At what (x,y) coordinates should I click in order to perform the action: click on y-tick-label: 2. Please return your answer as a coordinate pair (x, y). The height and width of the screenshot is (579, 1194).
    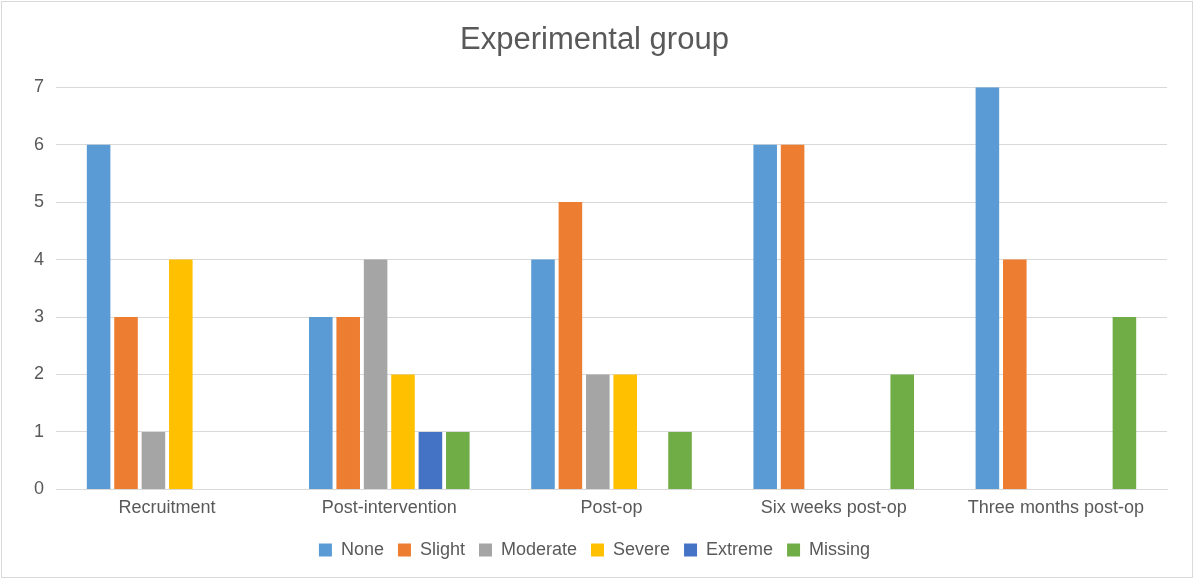
    Looking at the image, I should click on (39, 373).